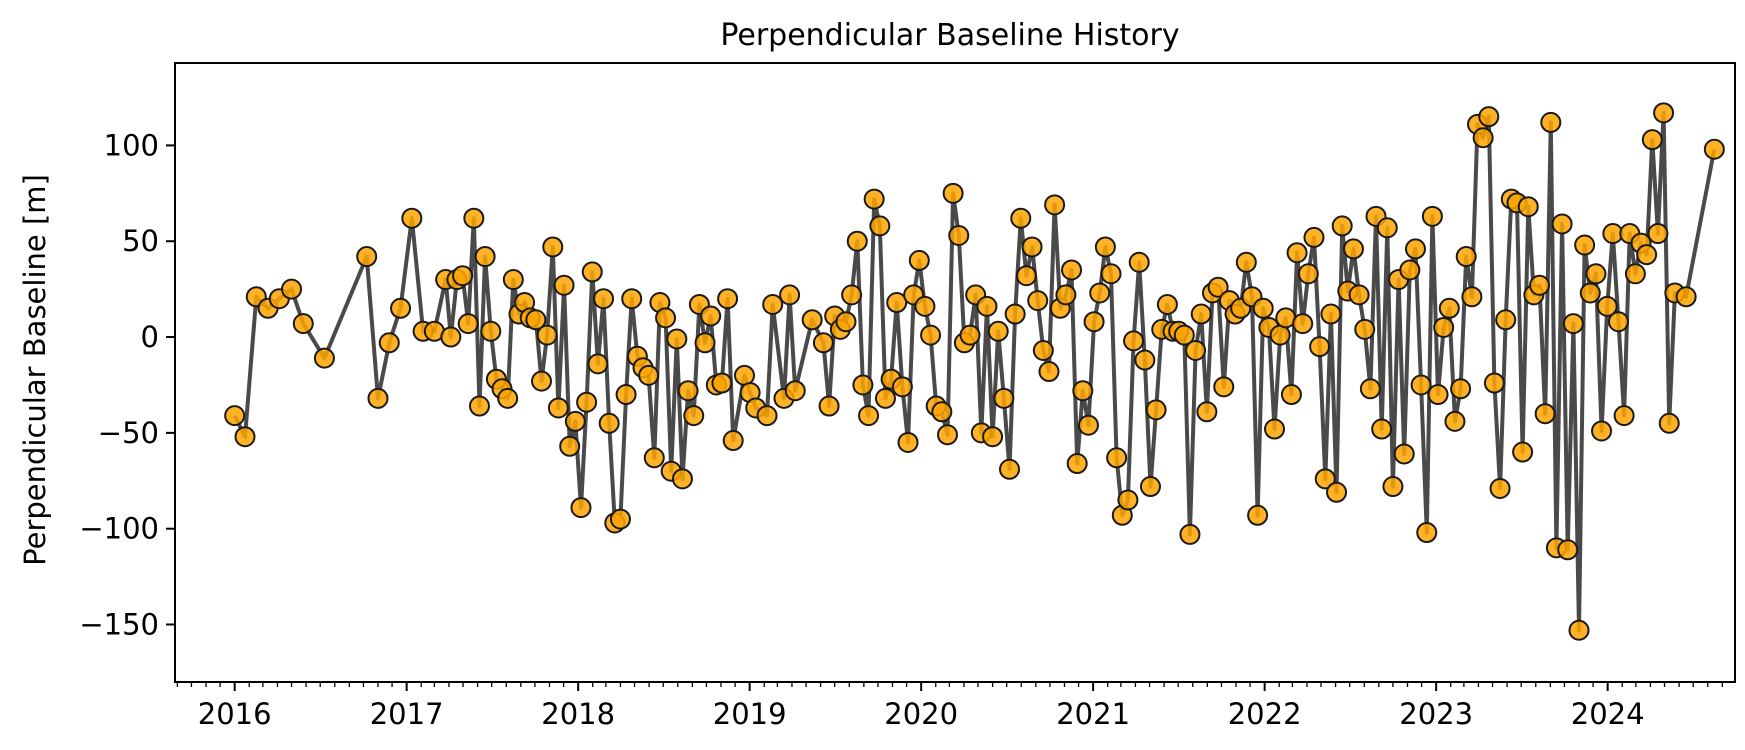  I want to click on chart-title: Perpendicular Baseline History, so click(949, 35).